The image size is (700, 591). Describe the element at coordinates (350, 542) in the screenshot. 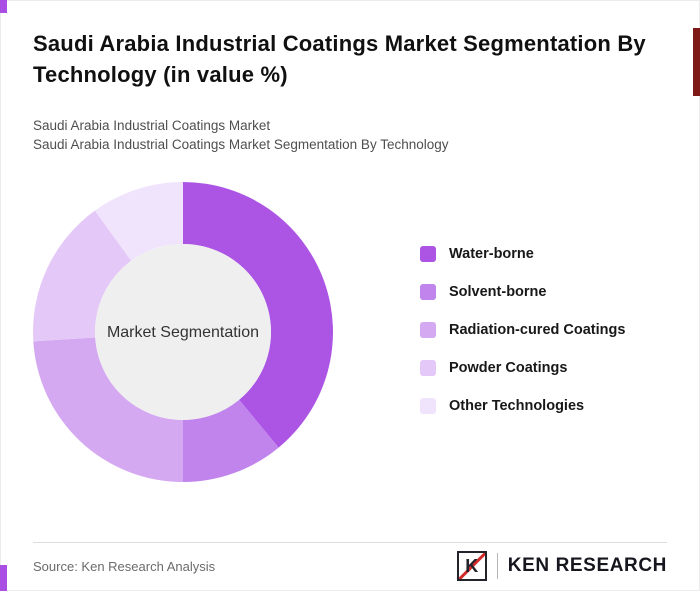

I see `footer-divider` at that location.